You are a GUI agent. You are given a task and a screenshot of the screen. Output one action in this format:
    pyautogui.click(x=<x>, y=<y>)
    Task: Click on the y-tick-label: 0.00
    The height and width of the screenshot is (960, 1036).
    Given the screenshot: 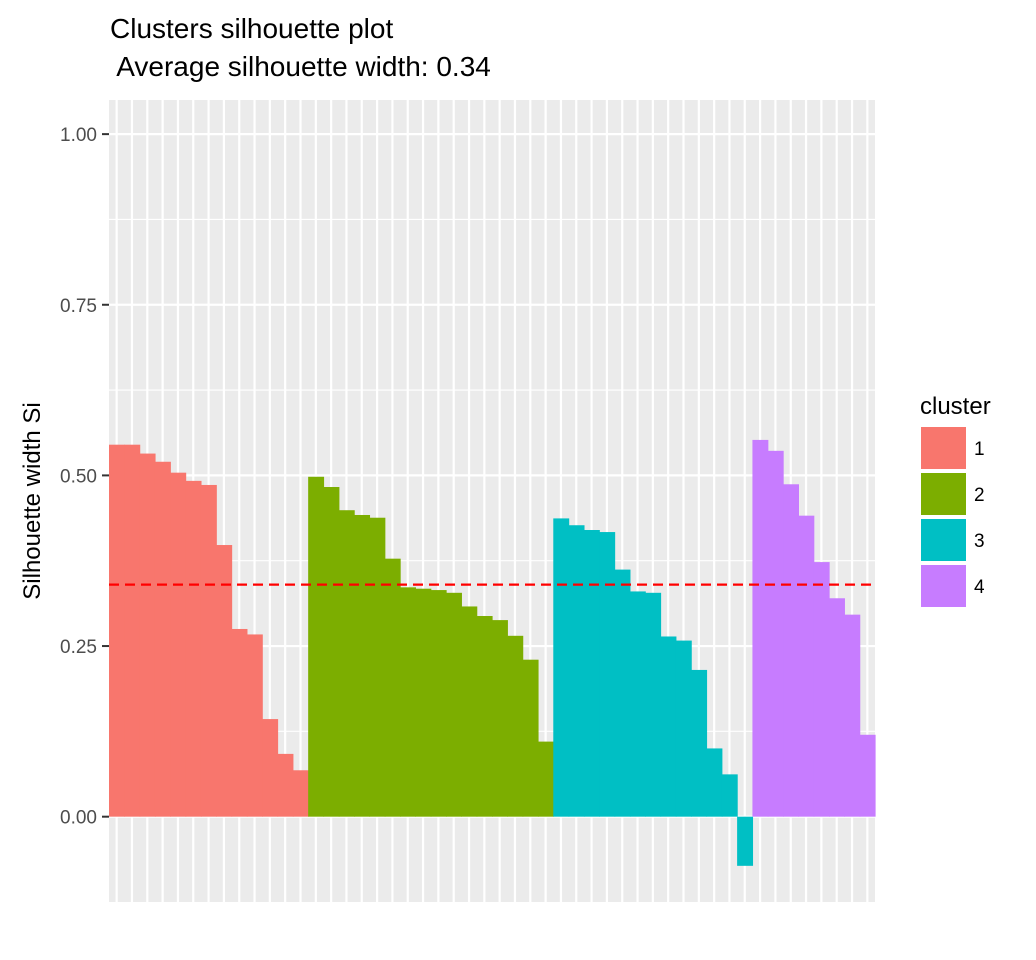 What is the action you would take?
    pyautogui.click(x=78, y=818)
    